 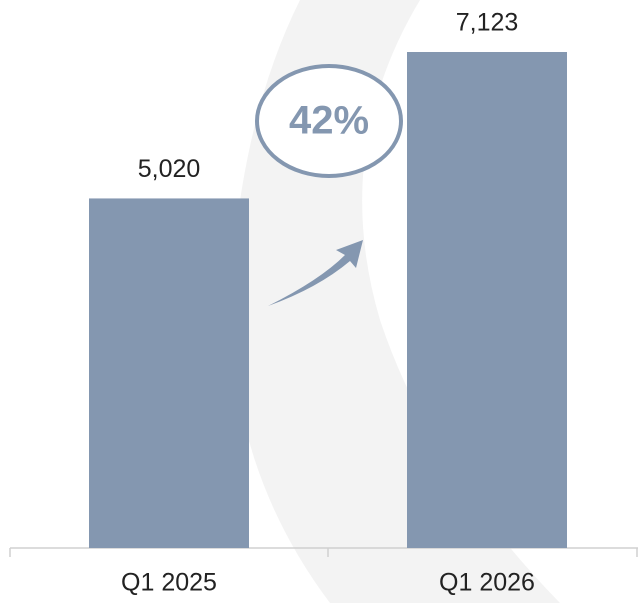 I want to click on value-label: 7,123, so click(x=487, y=23).